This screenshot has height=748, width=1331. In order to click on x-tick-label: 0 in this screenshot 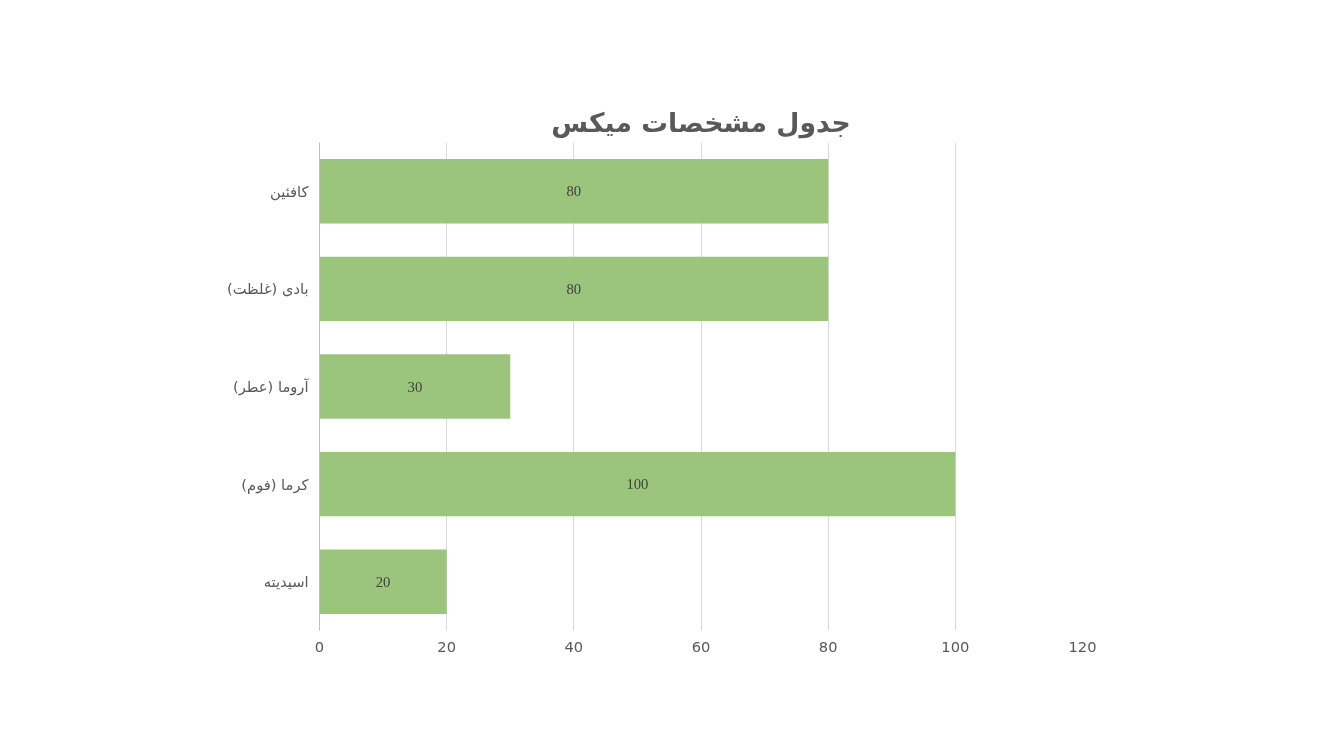, I will do `click(319, 646)`.